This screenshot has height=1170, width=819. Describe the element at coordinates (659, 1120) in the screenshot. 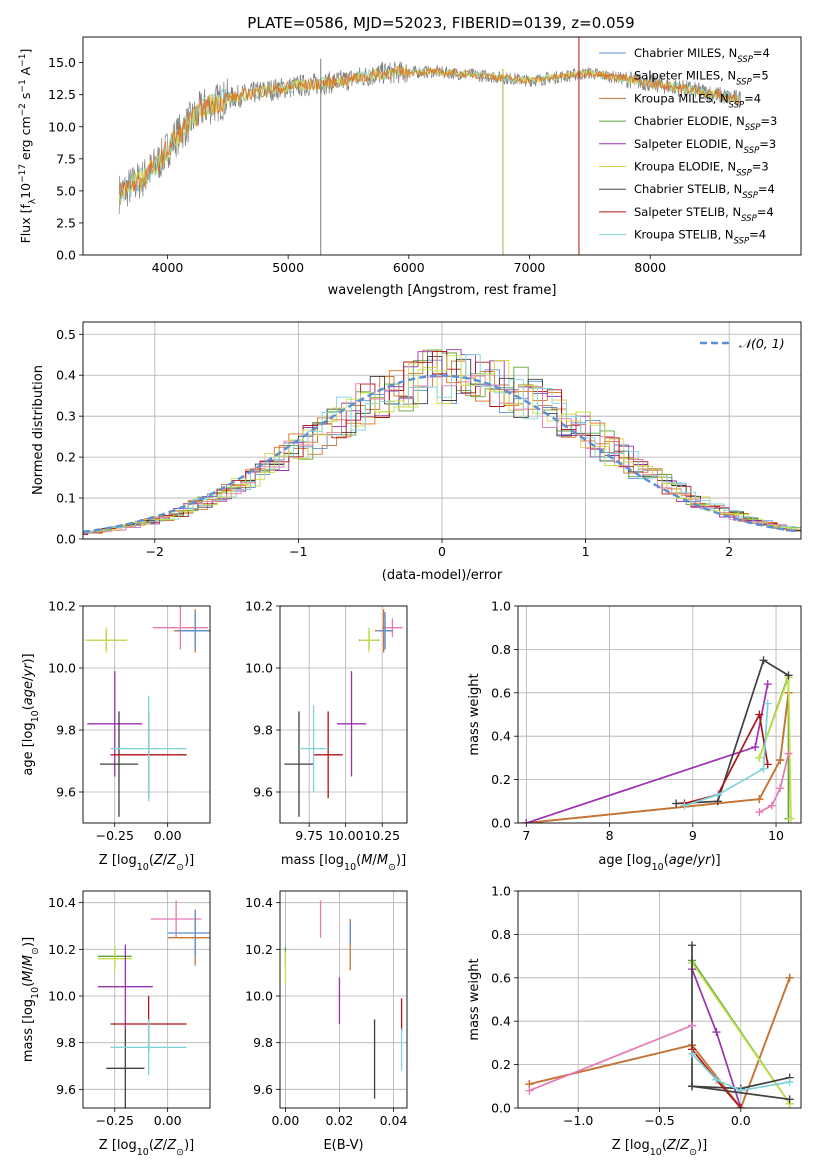

I see `massweight_vs_Z-xtick-label: −0.5` at that location.